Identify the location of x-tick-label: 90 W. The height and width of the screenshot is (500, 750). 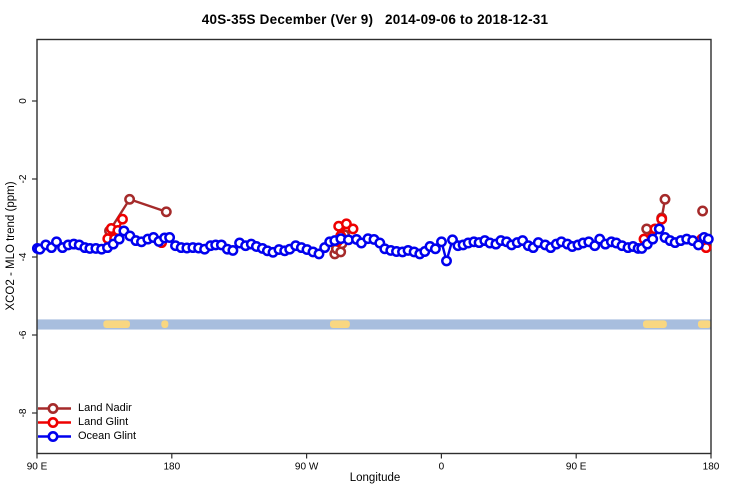
(307, 467).